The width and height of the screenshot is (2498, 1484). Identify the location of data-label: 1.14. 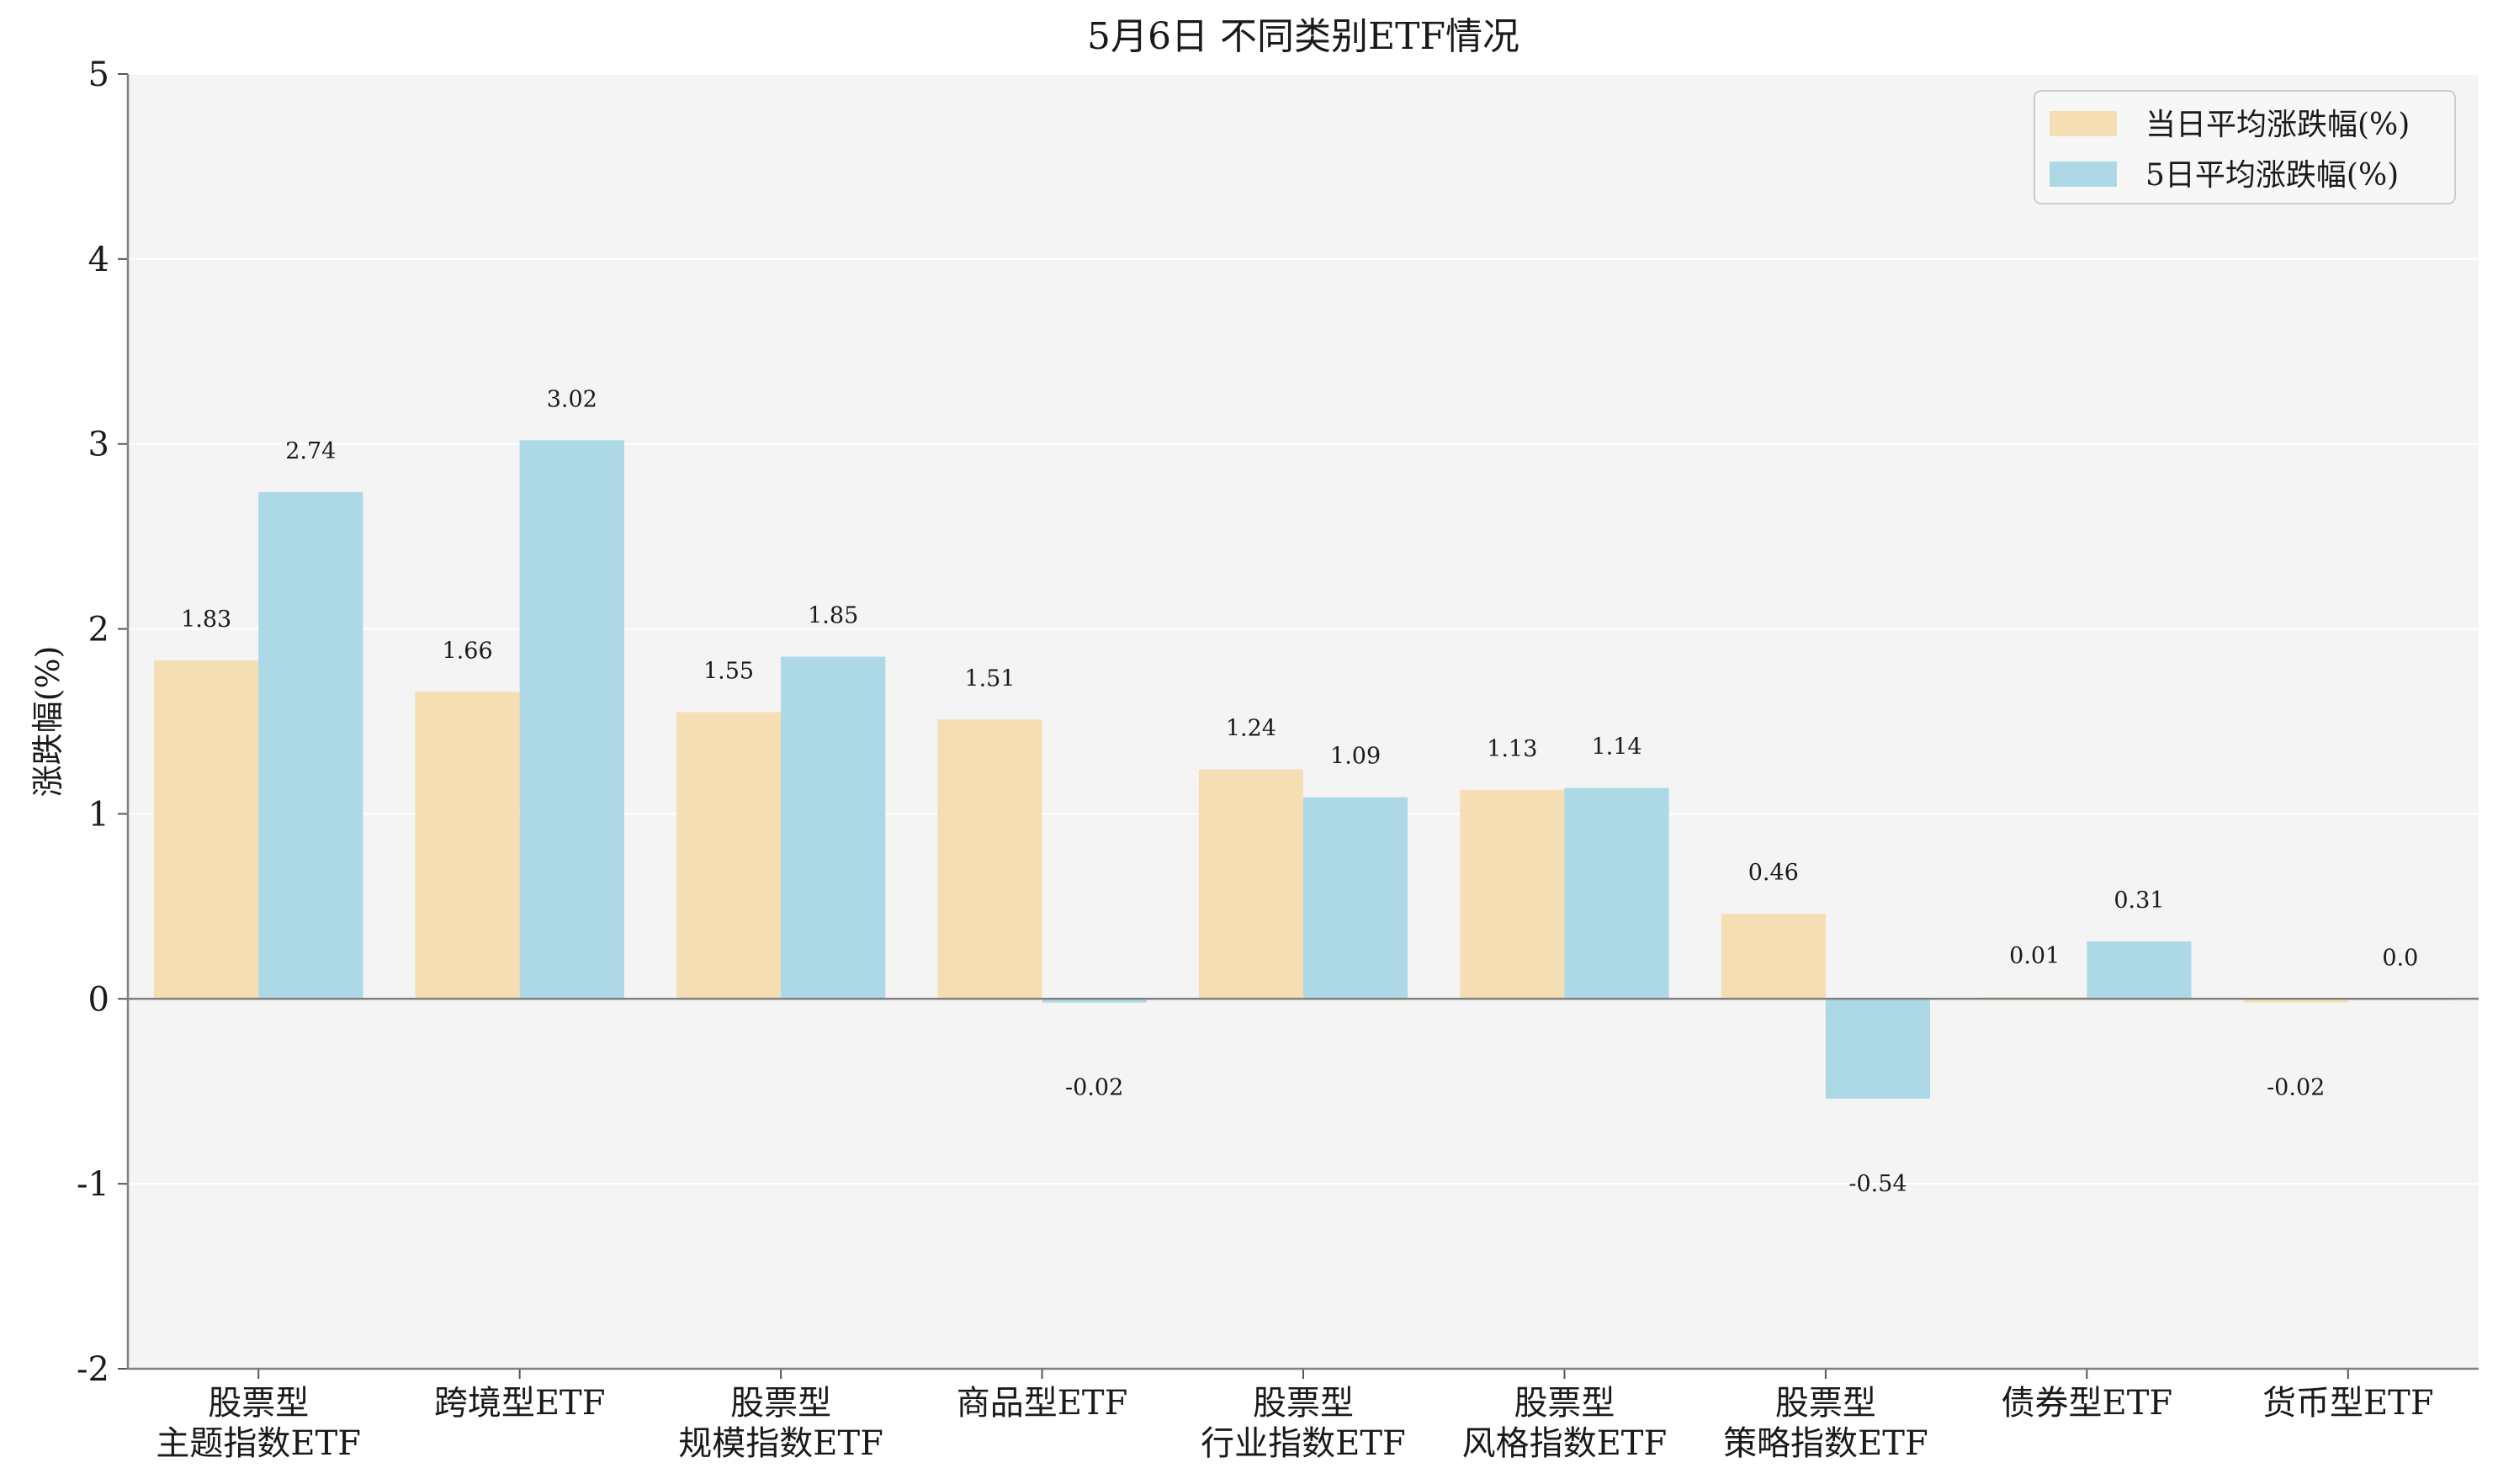
(1616, 747).